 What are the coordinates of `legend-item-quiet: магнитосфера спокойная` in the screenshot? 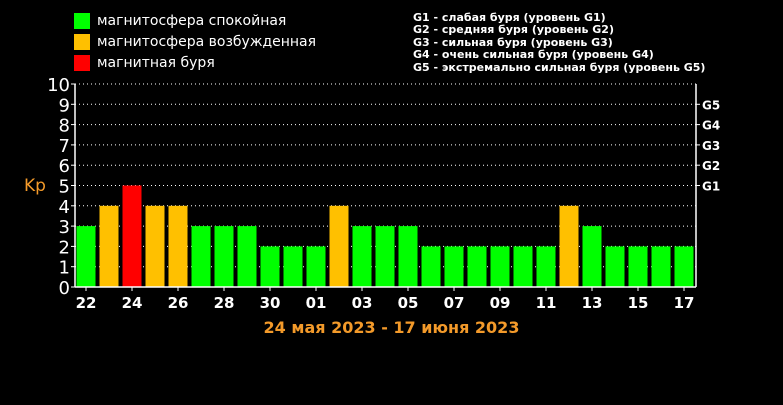 It's located at (195, 20).